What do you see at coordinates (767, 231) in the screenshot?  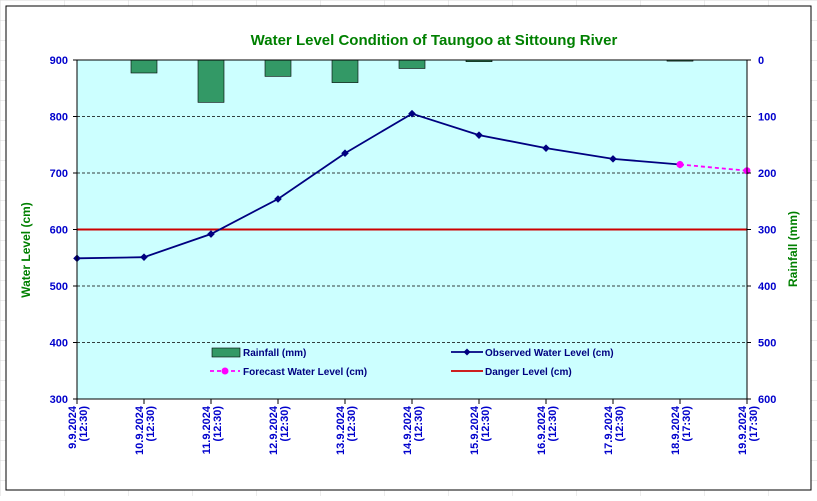 I see `y-right-tick-label: 300` at bounding box center [767, 231].